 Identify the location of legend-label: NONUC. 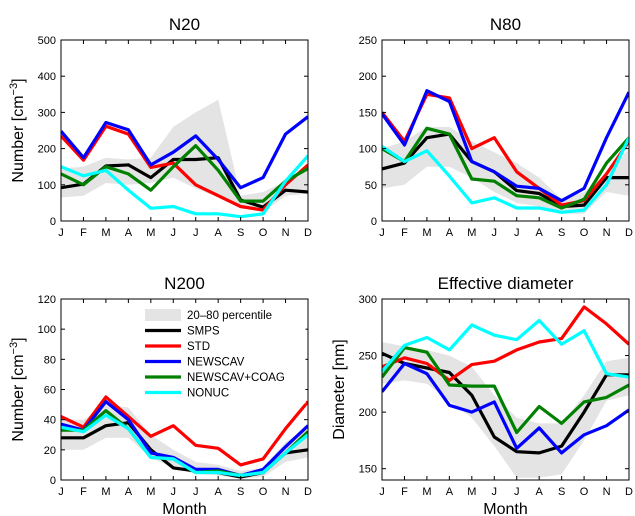
(208, 394).